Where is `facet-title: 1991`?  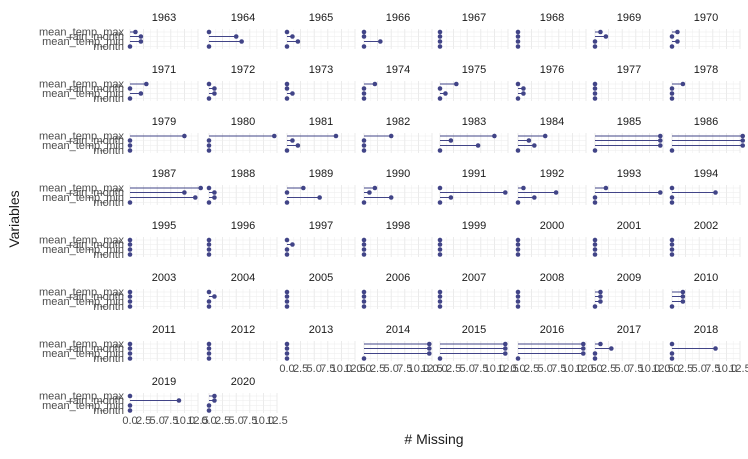 facet-title: 1991 is located at coordinates (474, 174).